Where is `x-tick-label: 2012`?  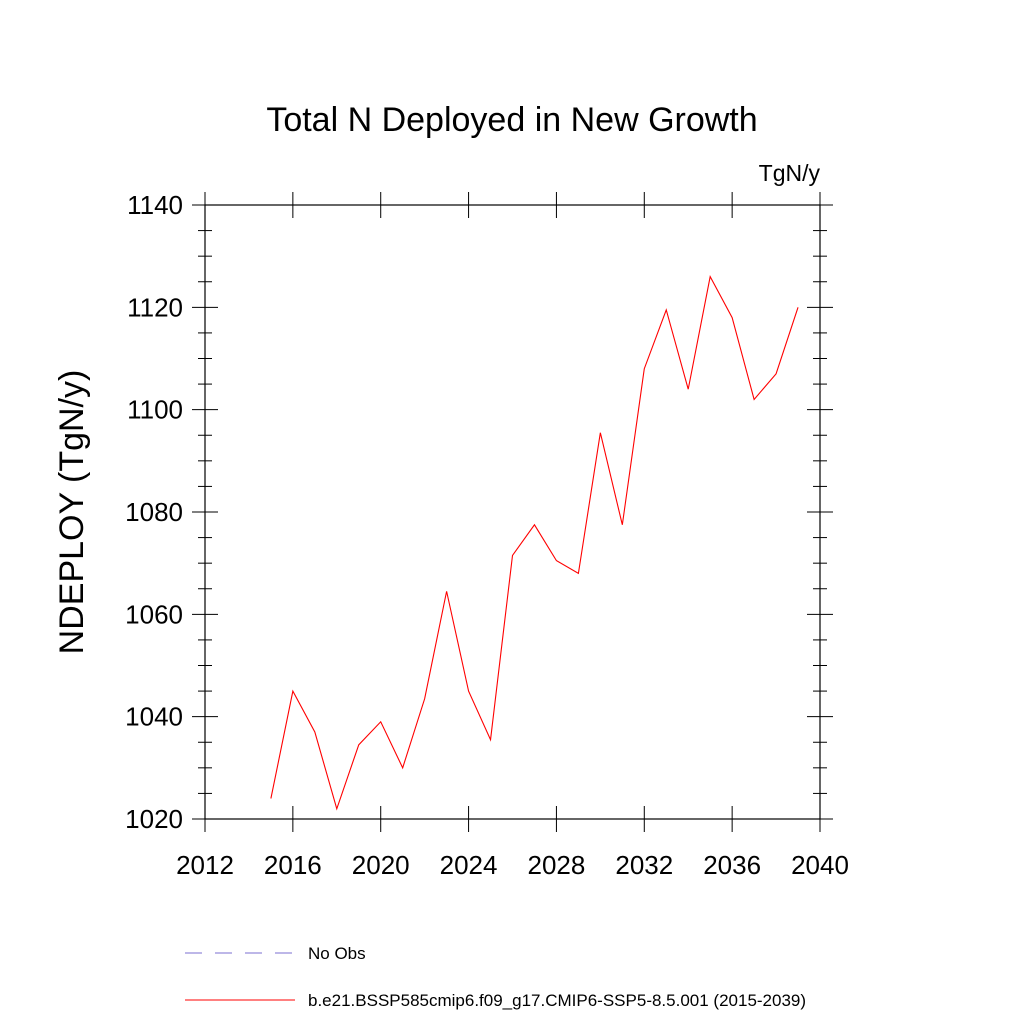 x-tick-label: 2012 is located at coordinates (205, 865).